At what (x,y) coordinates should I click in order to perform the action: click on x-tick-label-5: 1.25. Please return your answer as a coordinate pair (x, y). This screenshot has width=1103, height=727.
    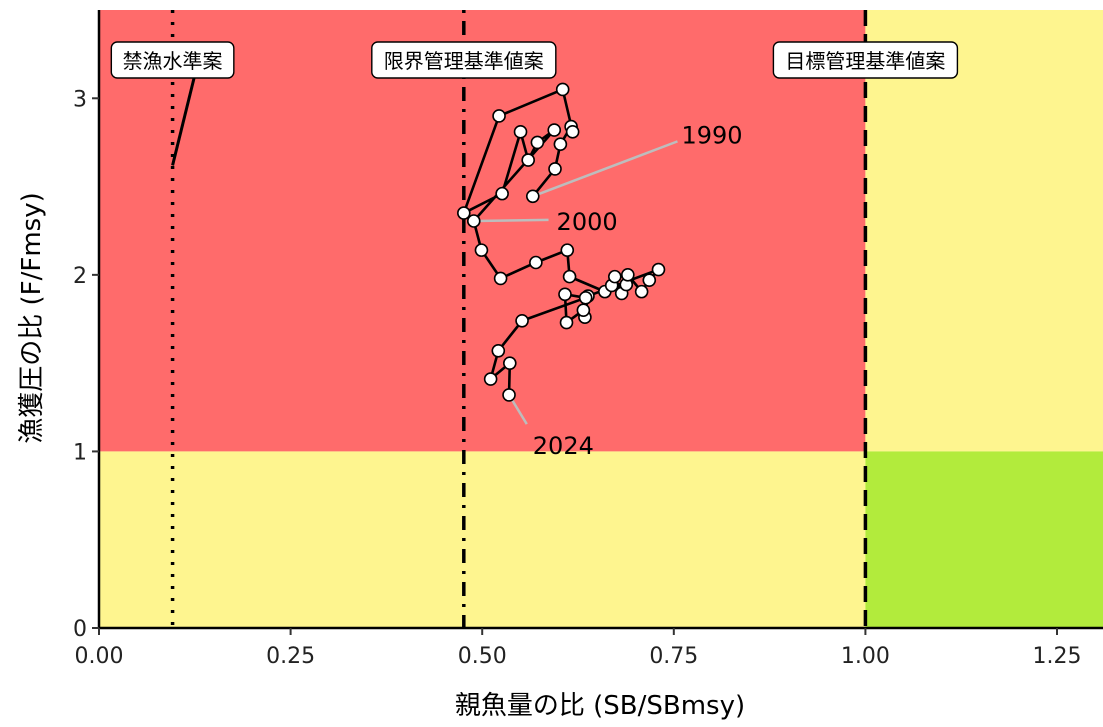
    Looking at the image, I should click on (1057, 656).